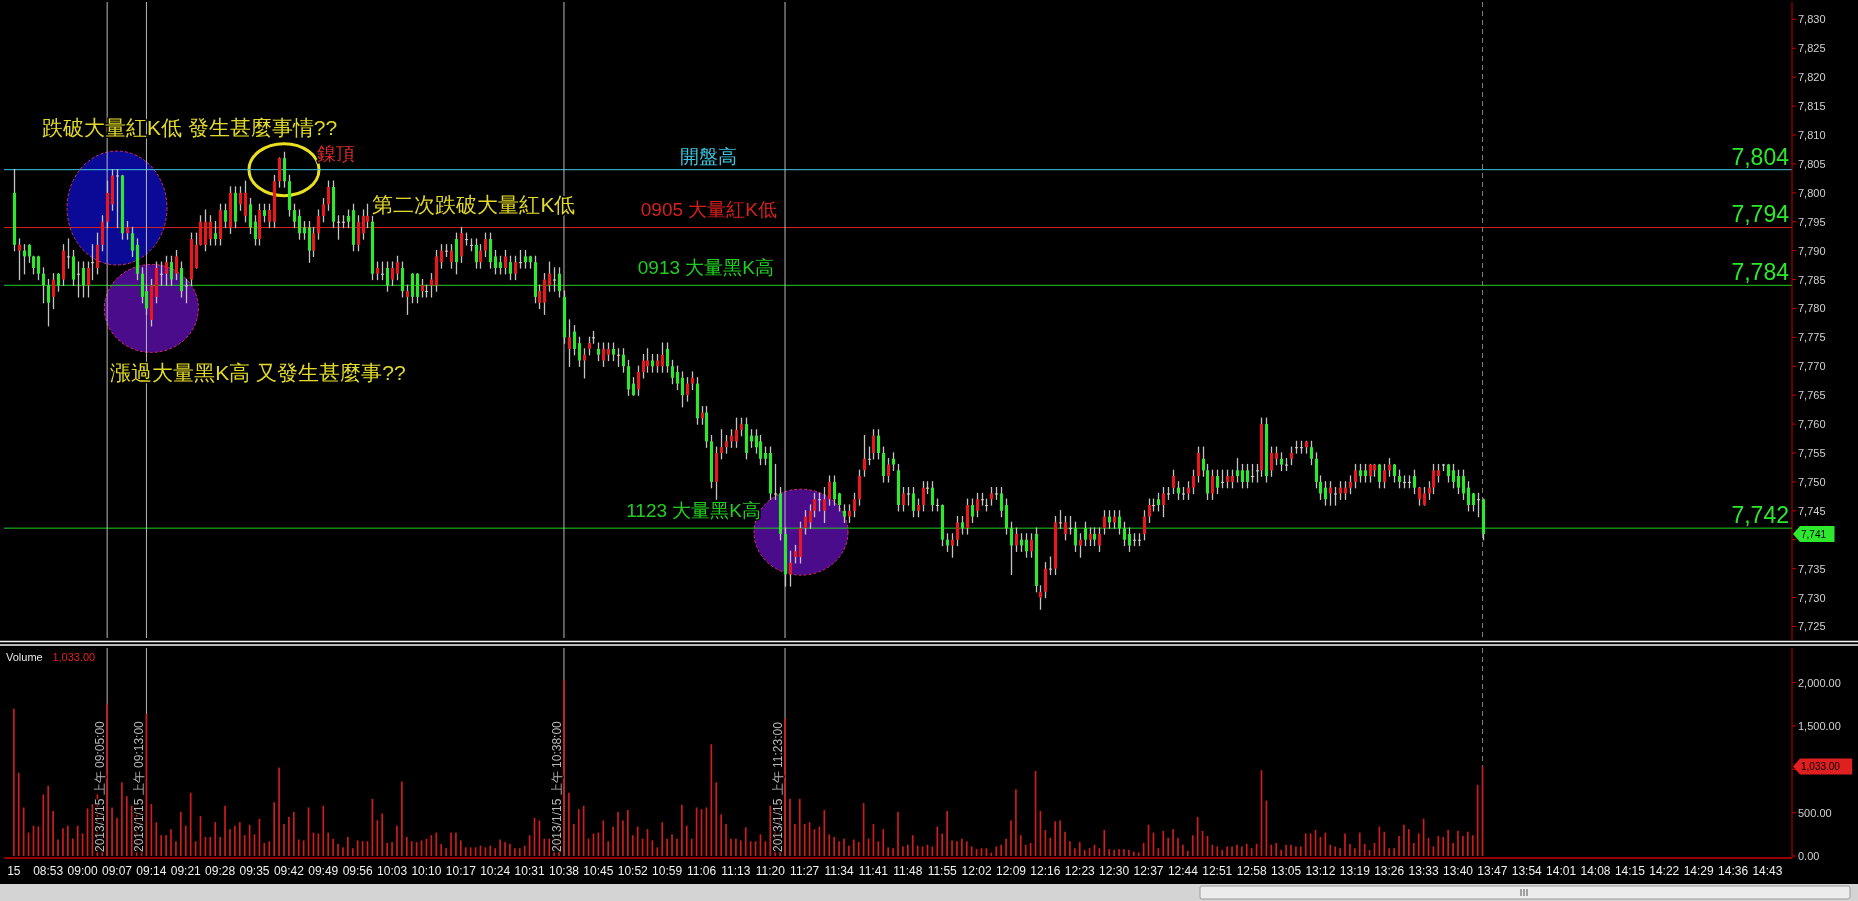  I want to click on y-tick-label: 7,815, so click(1812, 106).